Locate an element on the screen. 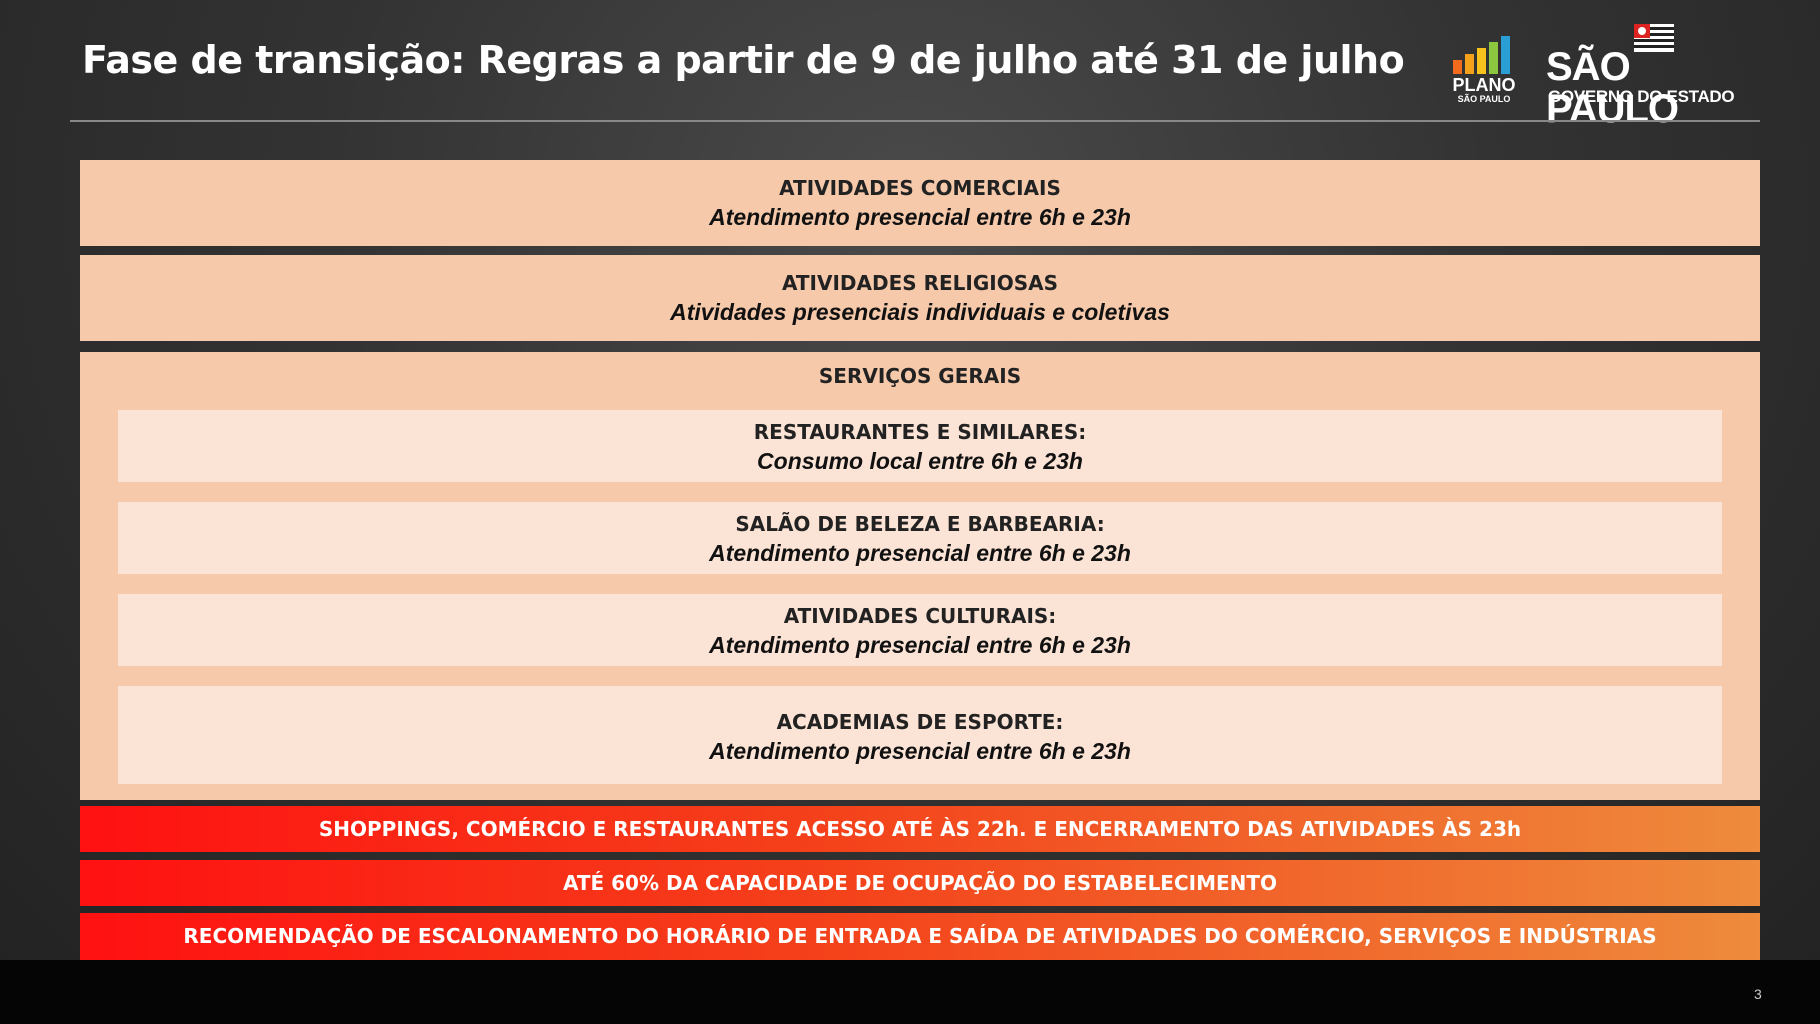  plano-logo-subtext: SÃO PAULO is located at coordinates (1484, 99).